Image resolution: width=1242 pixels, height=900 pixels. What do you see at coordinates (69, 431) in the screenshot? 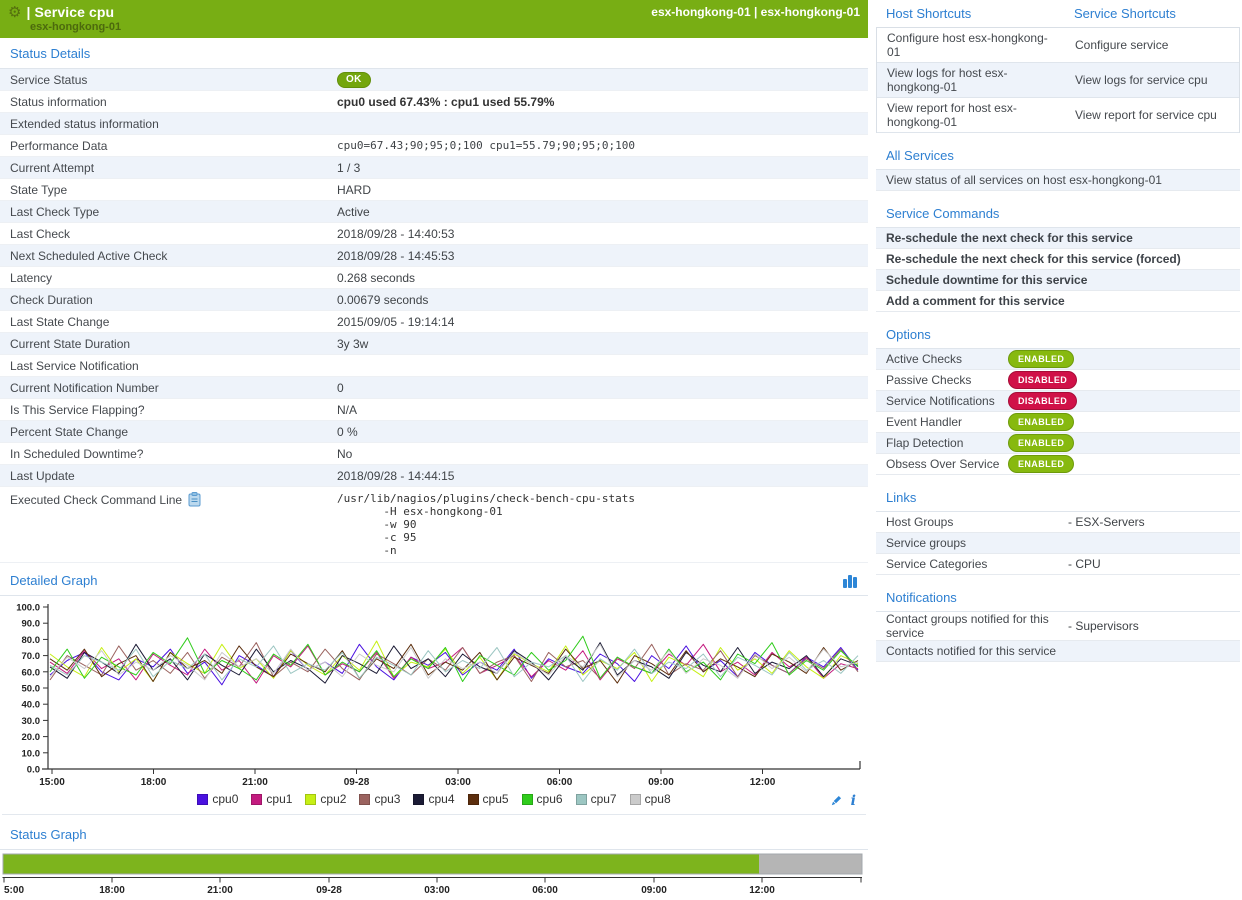
I see `status-row-label: Percent State Change` at bounding box center [69, 431].